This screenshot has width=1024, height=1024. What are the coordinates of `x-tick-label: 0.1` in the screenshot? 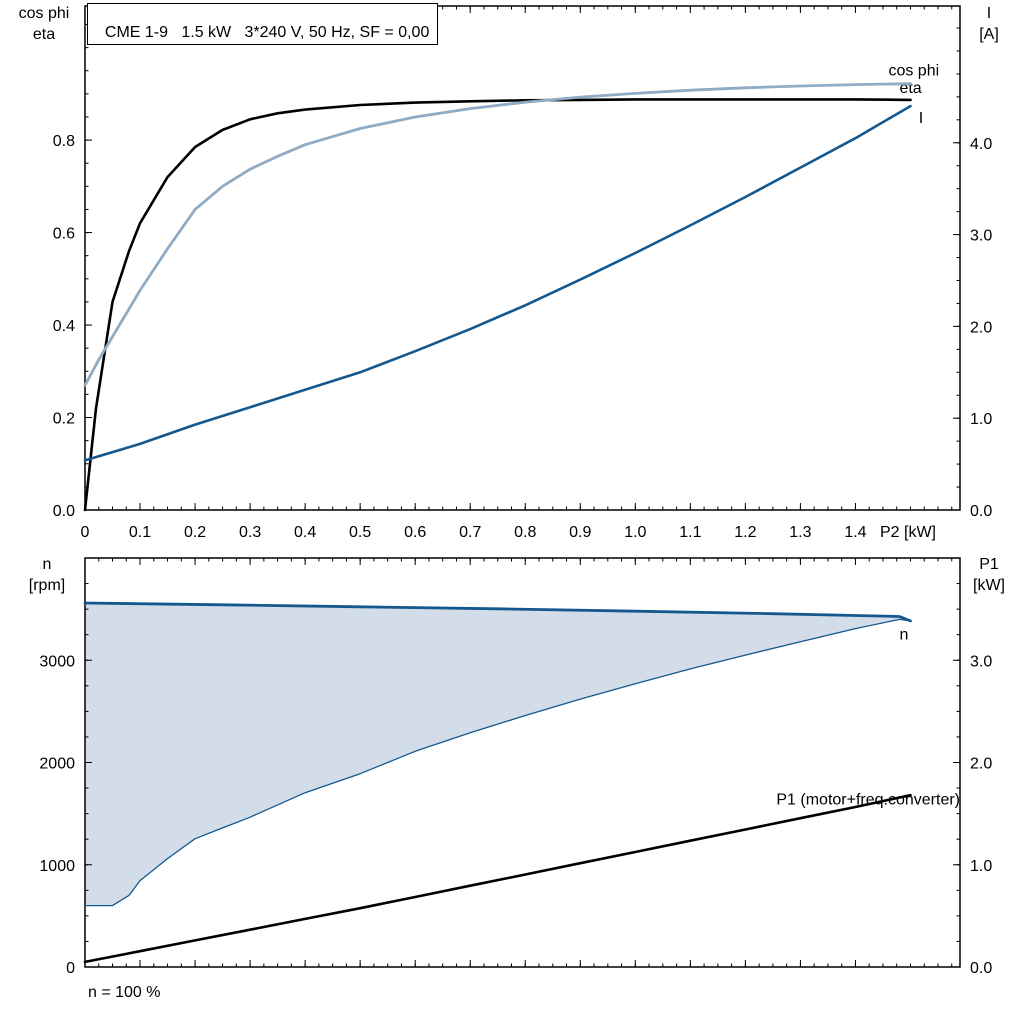 It's located at (140, 532).